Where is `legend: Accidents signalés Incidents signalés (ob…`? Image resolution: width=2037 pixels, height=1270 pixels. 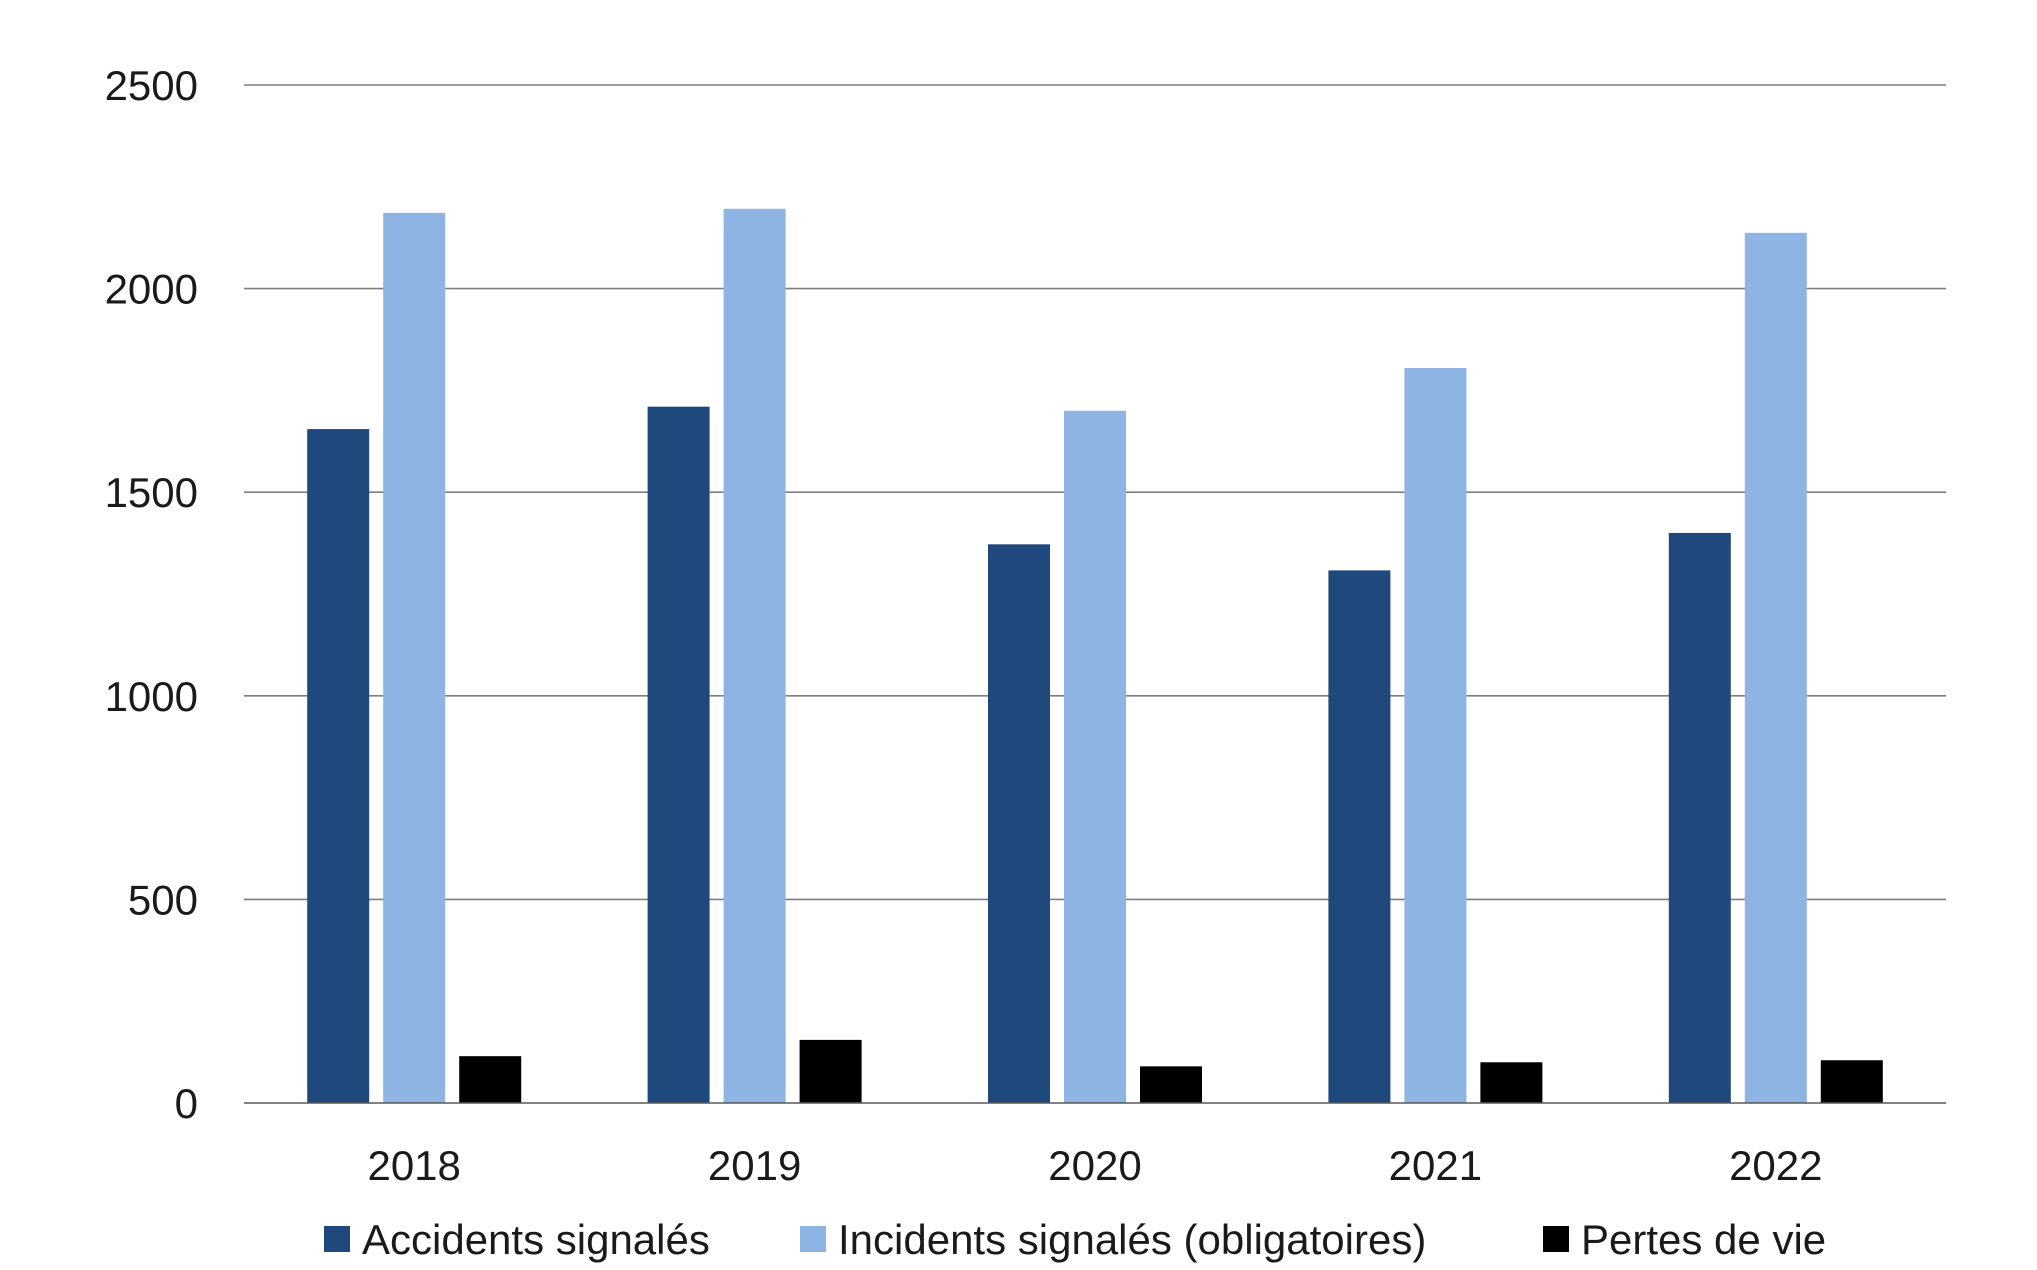 legend: Accidents signalés Incidents signalés (ob… is located at coordinates (1075, 1239).